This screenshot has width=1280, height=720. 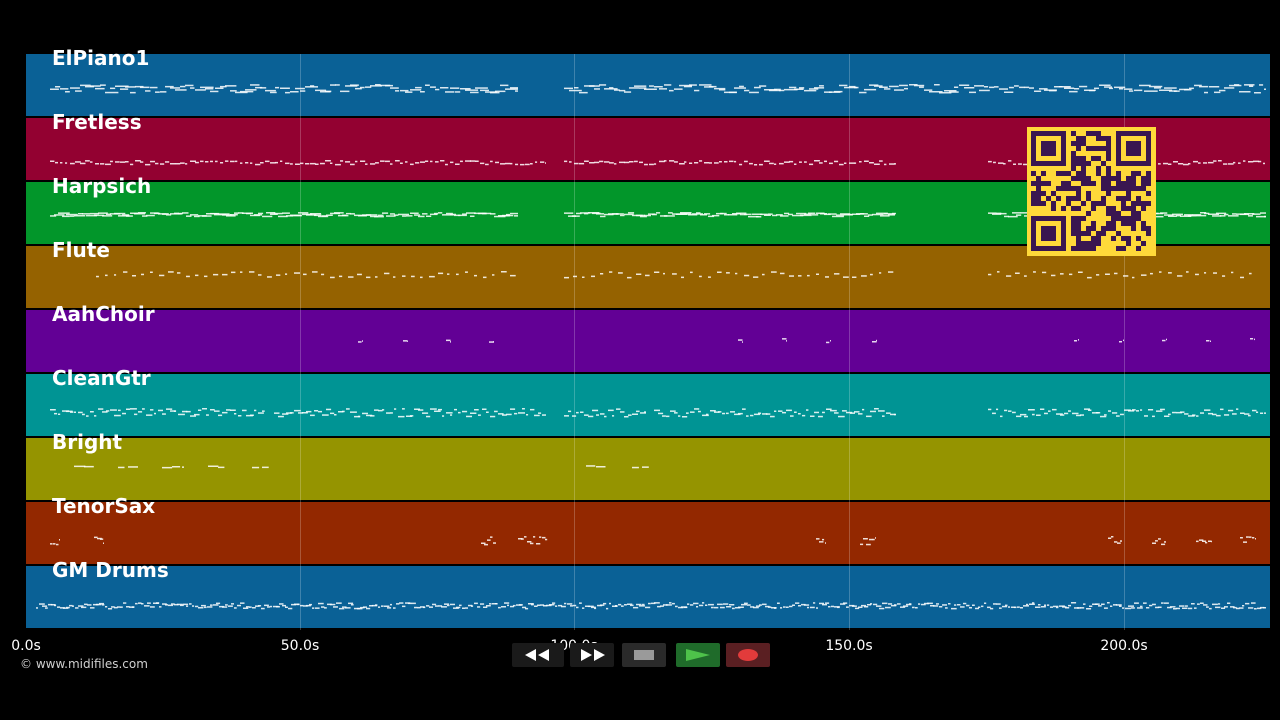 What do you see at coordinates (102, 186) in the screenshot?
I see `track-name: Harpsich` at bounding box center [102, 186].